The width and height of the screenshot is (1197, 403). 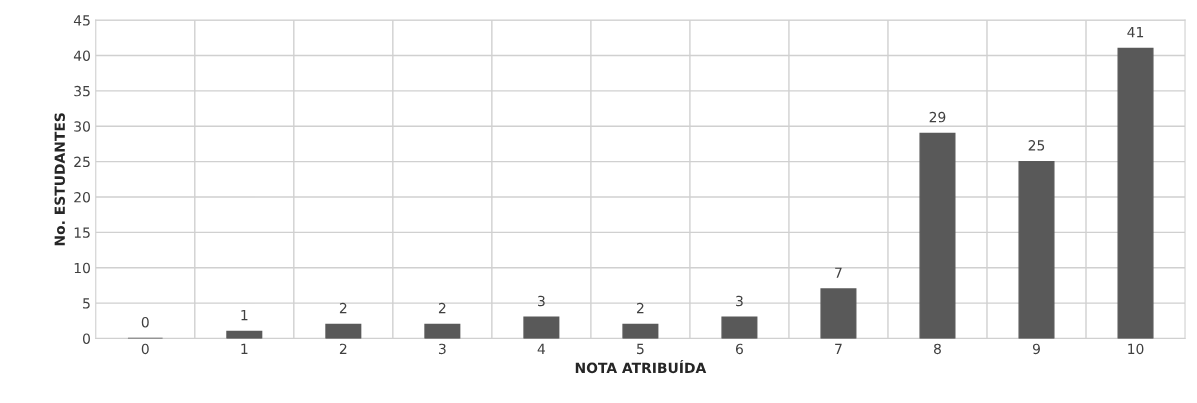 What do you see at coordinates (541, 348) in the screenshot?
I see `x-tick-label: 4` at bounding box center [541, 348].